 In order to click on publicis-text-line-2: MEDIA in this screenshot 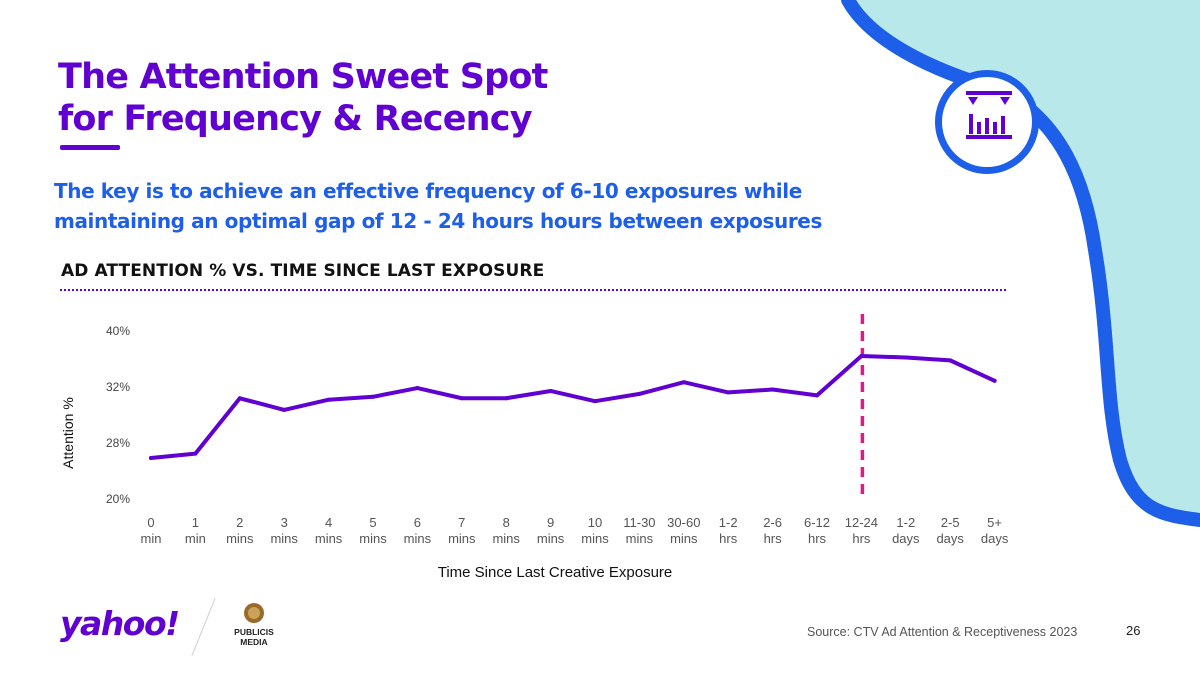, I will do `click(254, 642)`.